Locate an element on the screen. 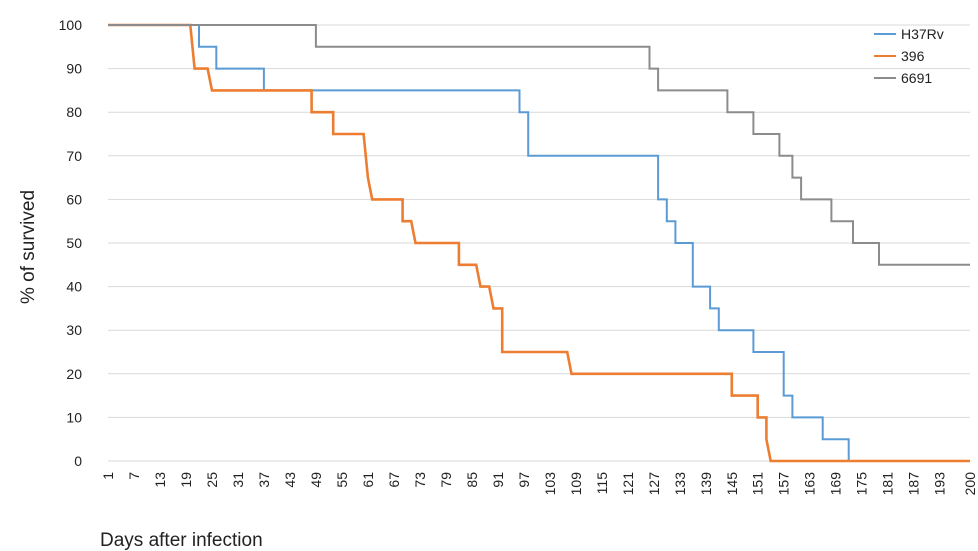 This screenshot has height=551, width=978. x-tick-label: 103 is located at coordinates (550, 484).